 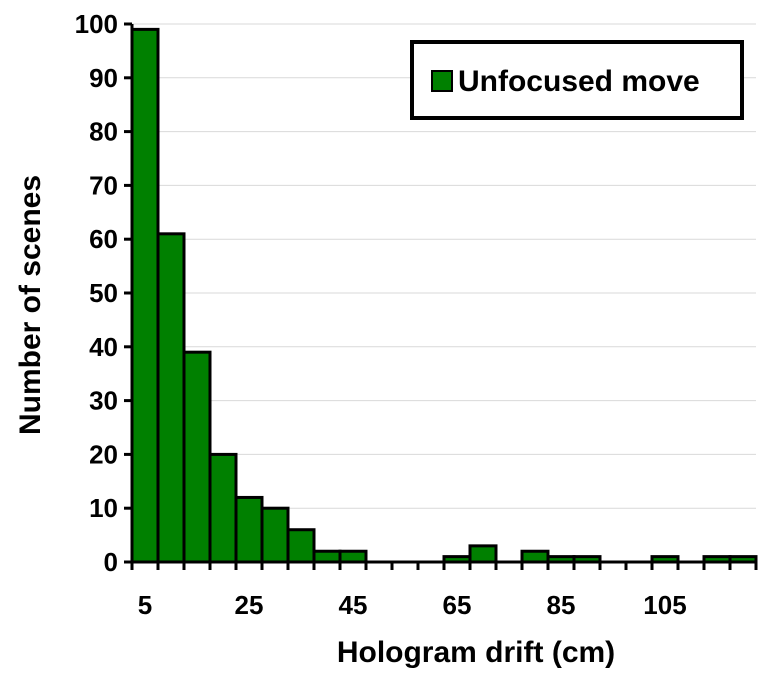 I want to click on y-tick-label: 50, so click(x=103, y=293).